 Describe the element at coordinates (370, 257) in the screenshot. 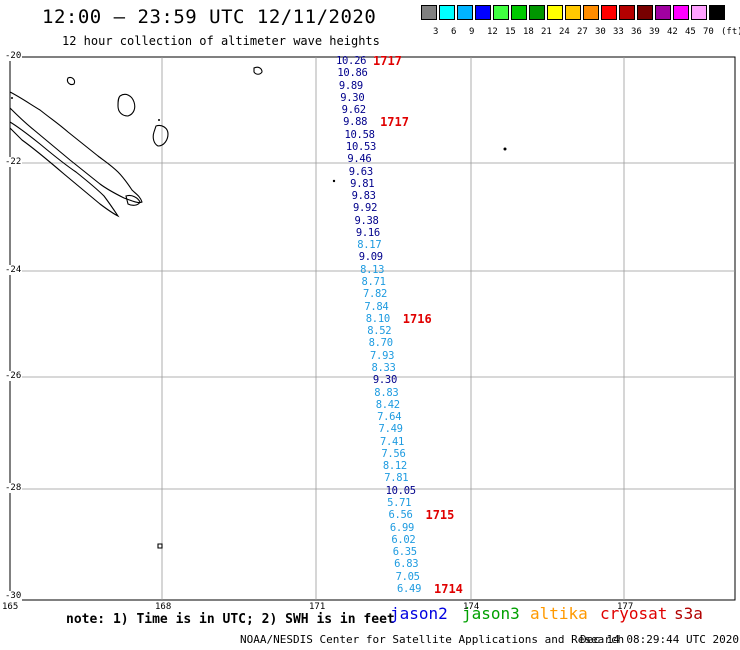

I see `wave-height-value: 9.09` at that location.